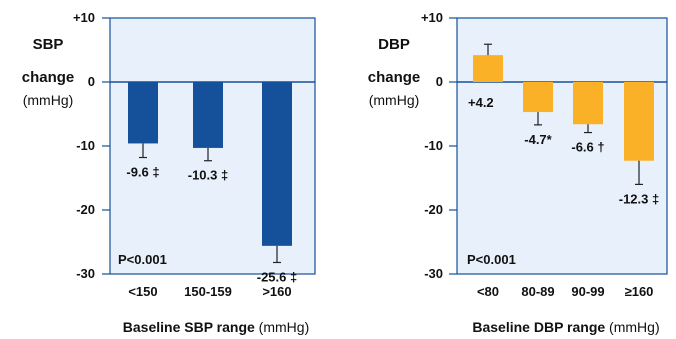 Image resolution: width=676 pixels, height=339 pixels. I want to click on sbp-value-label-0: -9.6 ‡, so click(142, 172).